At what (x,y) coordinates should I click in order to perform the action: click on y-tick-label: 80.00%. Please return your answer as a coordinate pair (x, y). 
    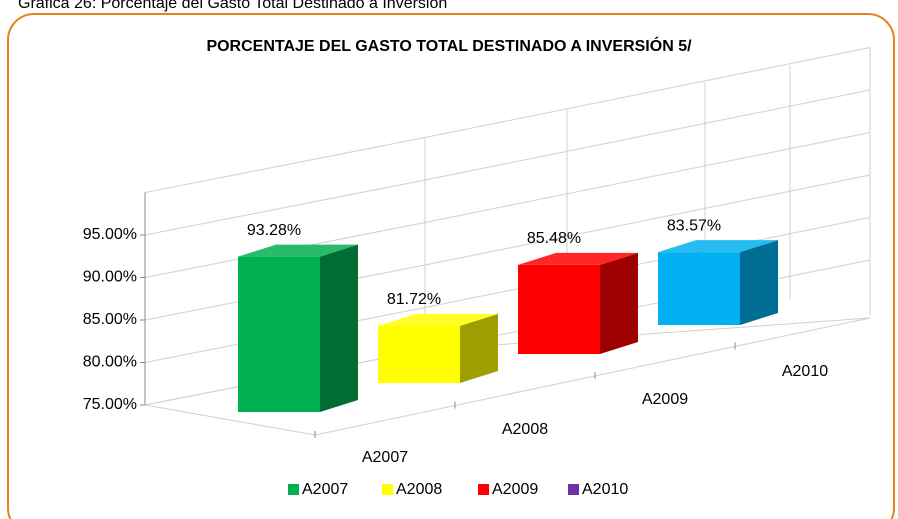
    Looking at the image, I should click on (110, 362).